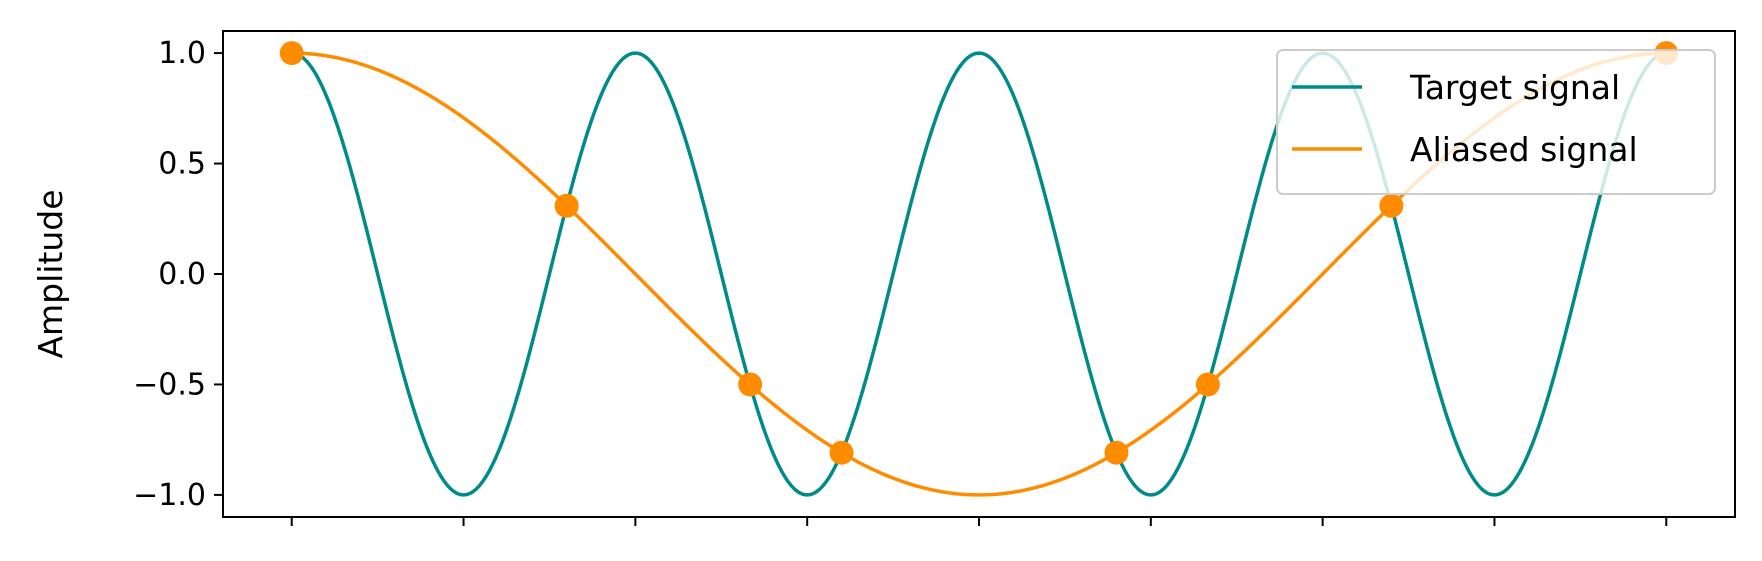  I want to click on y-tick-label: 0.0, so click(182, 274).